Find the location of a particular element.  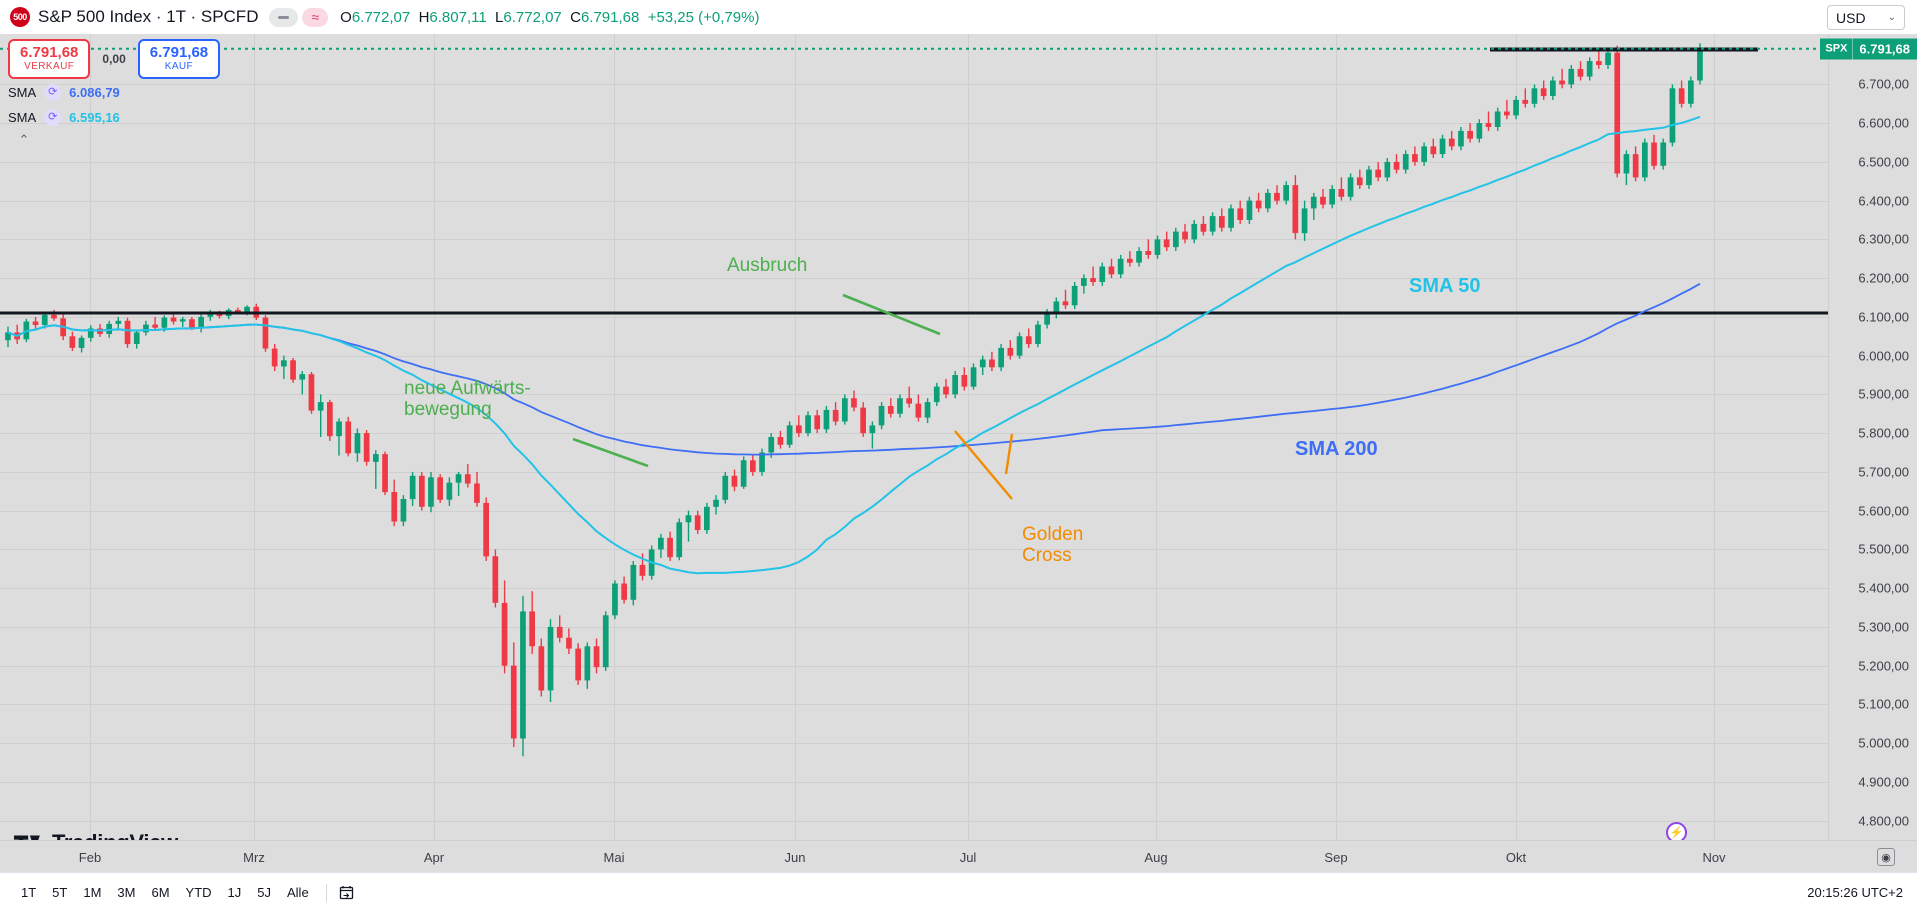

bottom-toolbar: 1T 5T 1M 3M 6M YTD 1J 5J Alle 20:15:26 UTC+2 is located at coordinates (958, 892).